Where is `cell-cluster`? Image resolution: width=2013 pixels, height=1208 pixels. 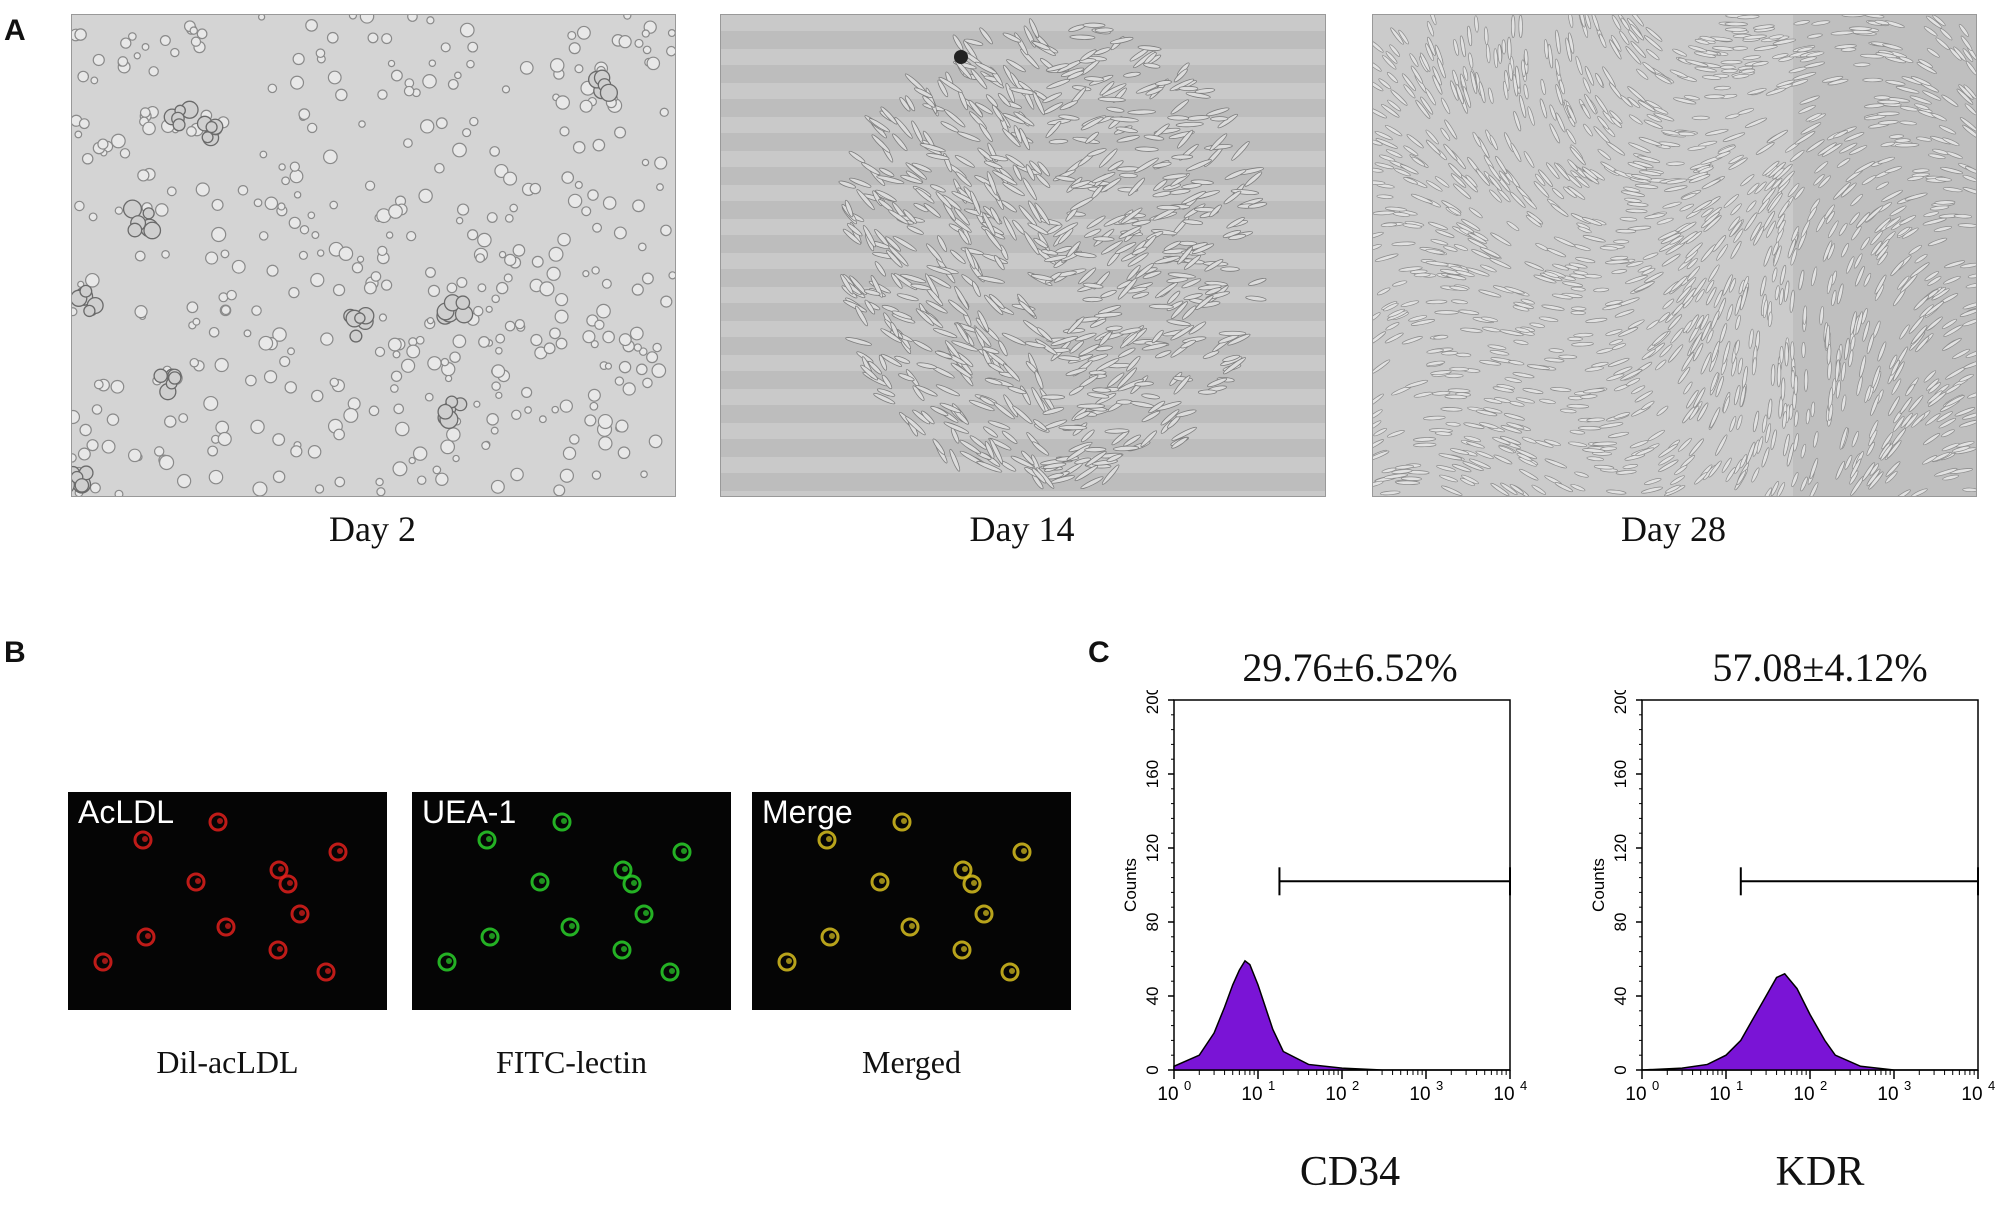
cell-cluster is located at coordinates (160, 376).